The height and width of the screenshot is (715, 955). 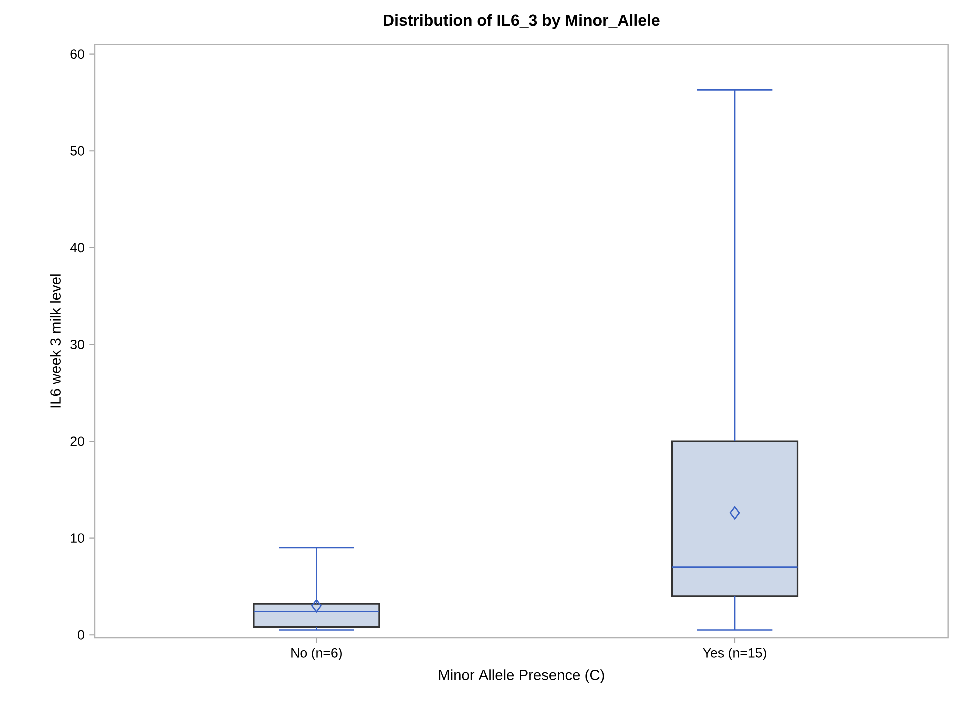 I want to click on y-tick-label: 0, so click(x=81, y=635).